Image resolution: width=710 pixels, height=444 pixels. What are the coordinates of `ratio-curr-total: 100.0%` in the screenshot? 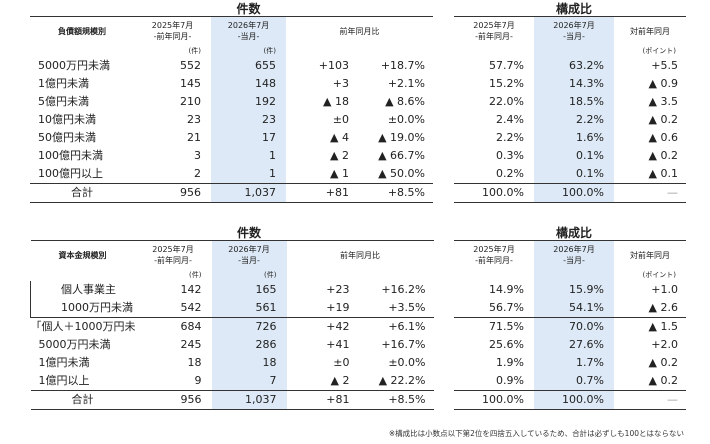 It's located at (574, 400).